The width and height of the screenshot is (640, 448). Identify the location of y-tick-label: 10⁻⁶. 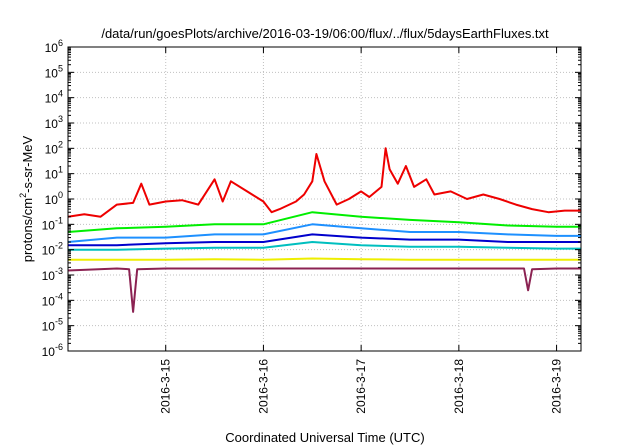
(52, 350).